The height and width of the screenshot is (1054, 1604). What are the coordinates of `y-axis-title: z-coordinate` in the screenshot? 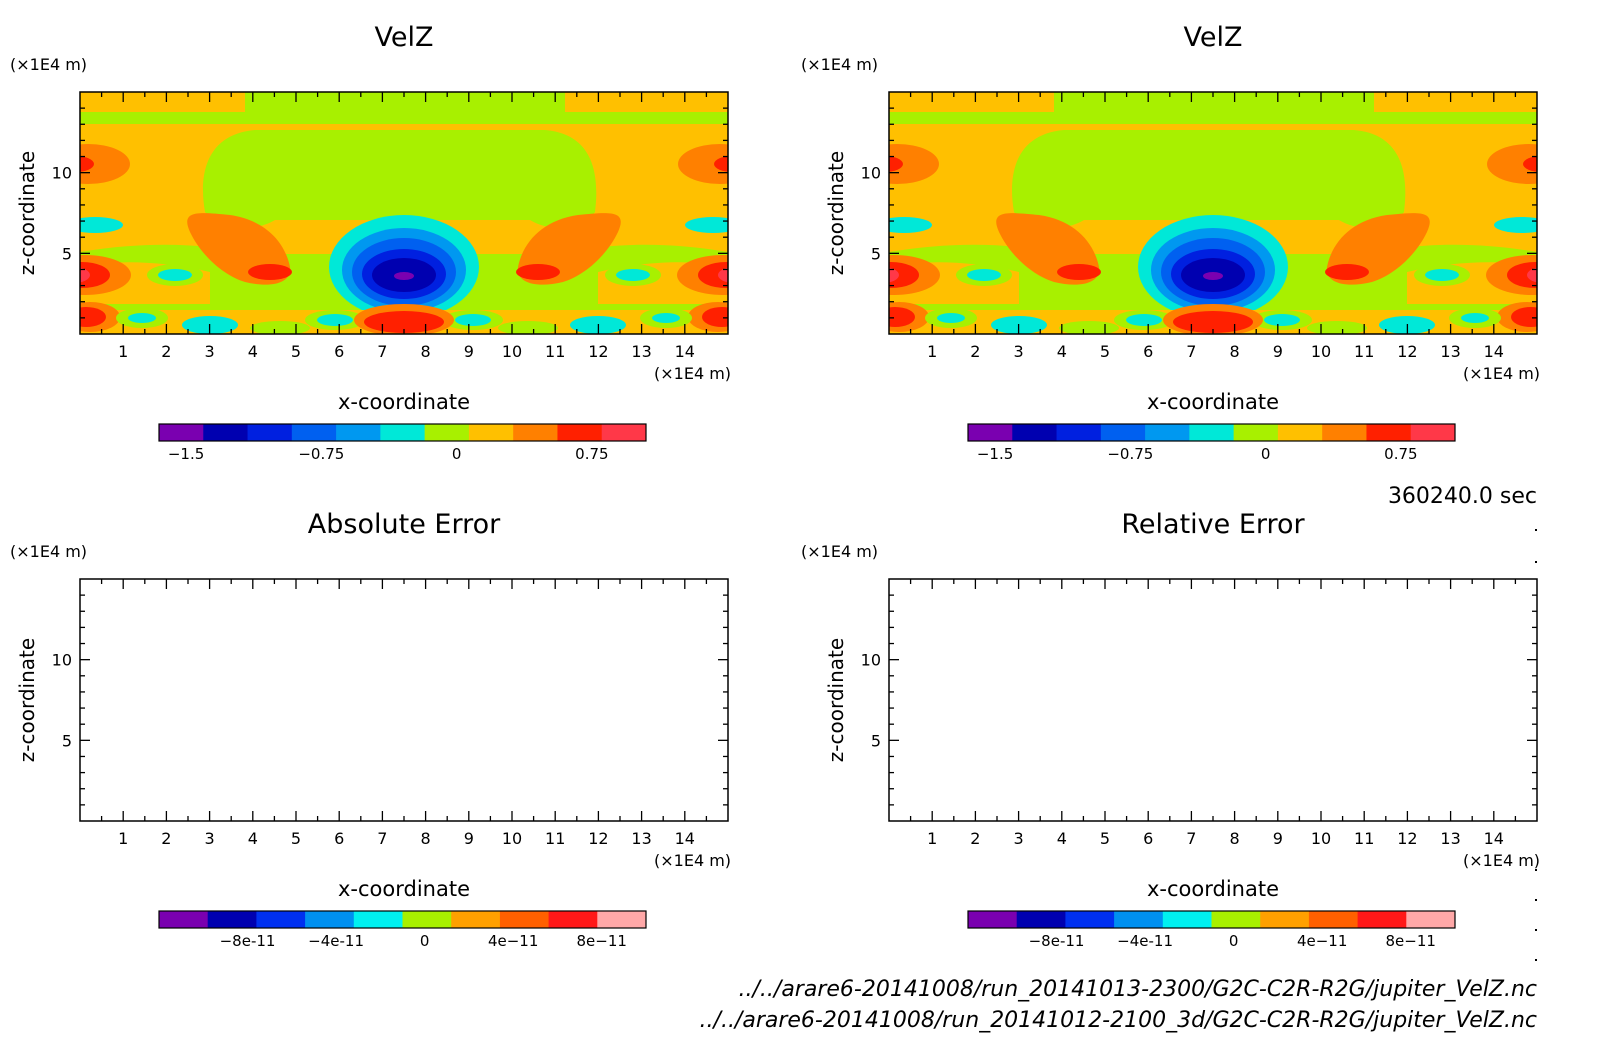 It's located at (27, 213).